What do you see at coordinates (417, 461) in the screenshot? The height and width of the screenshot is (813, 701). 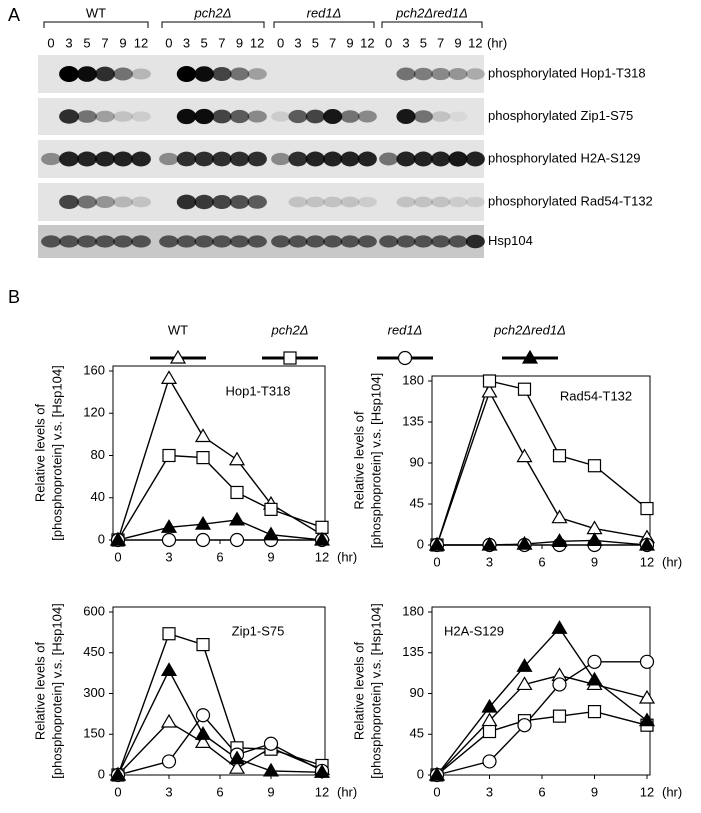 I see `y-tick-label: 90` at bounding box center [417, 461].